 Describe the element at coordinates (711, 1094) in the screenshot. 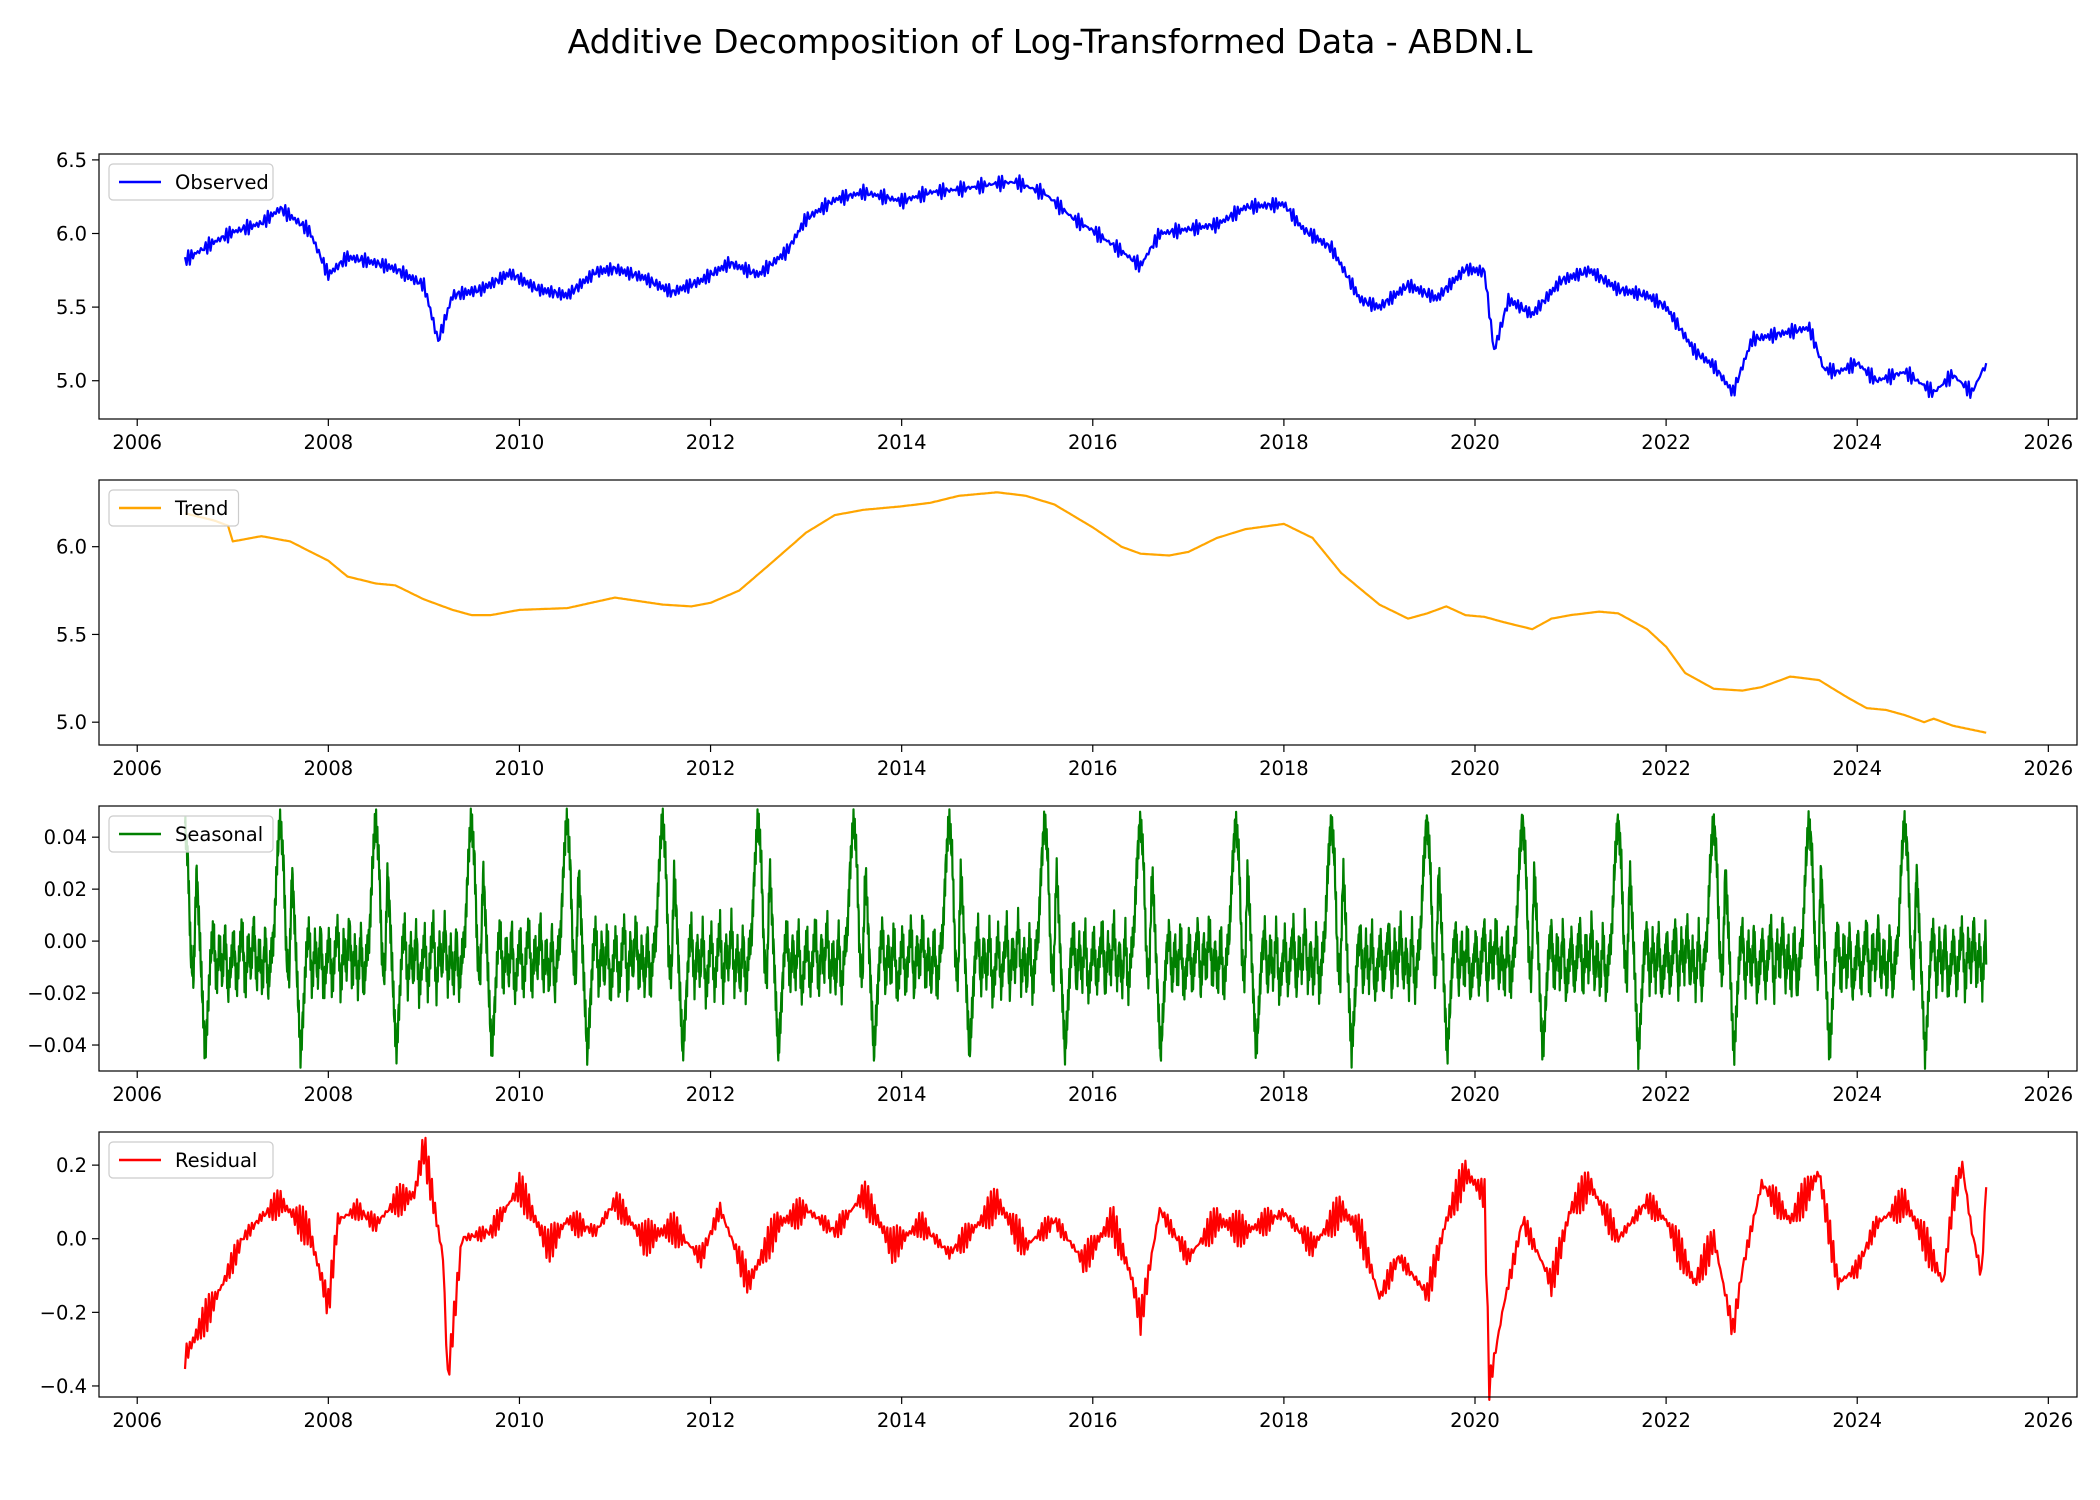

I see `x-tick-label-seasonal: 2012` at that location.